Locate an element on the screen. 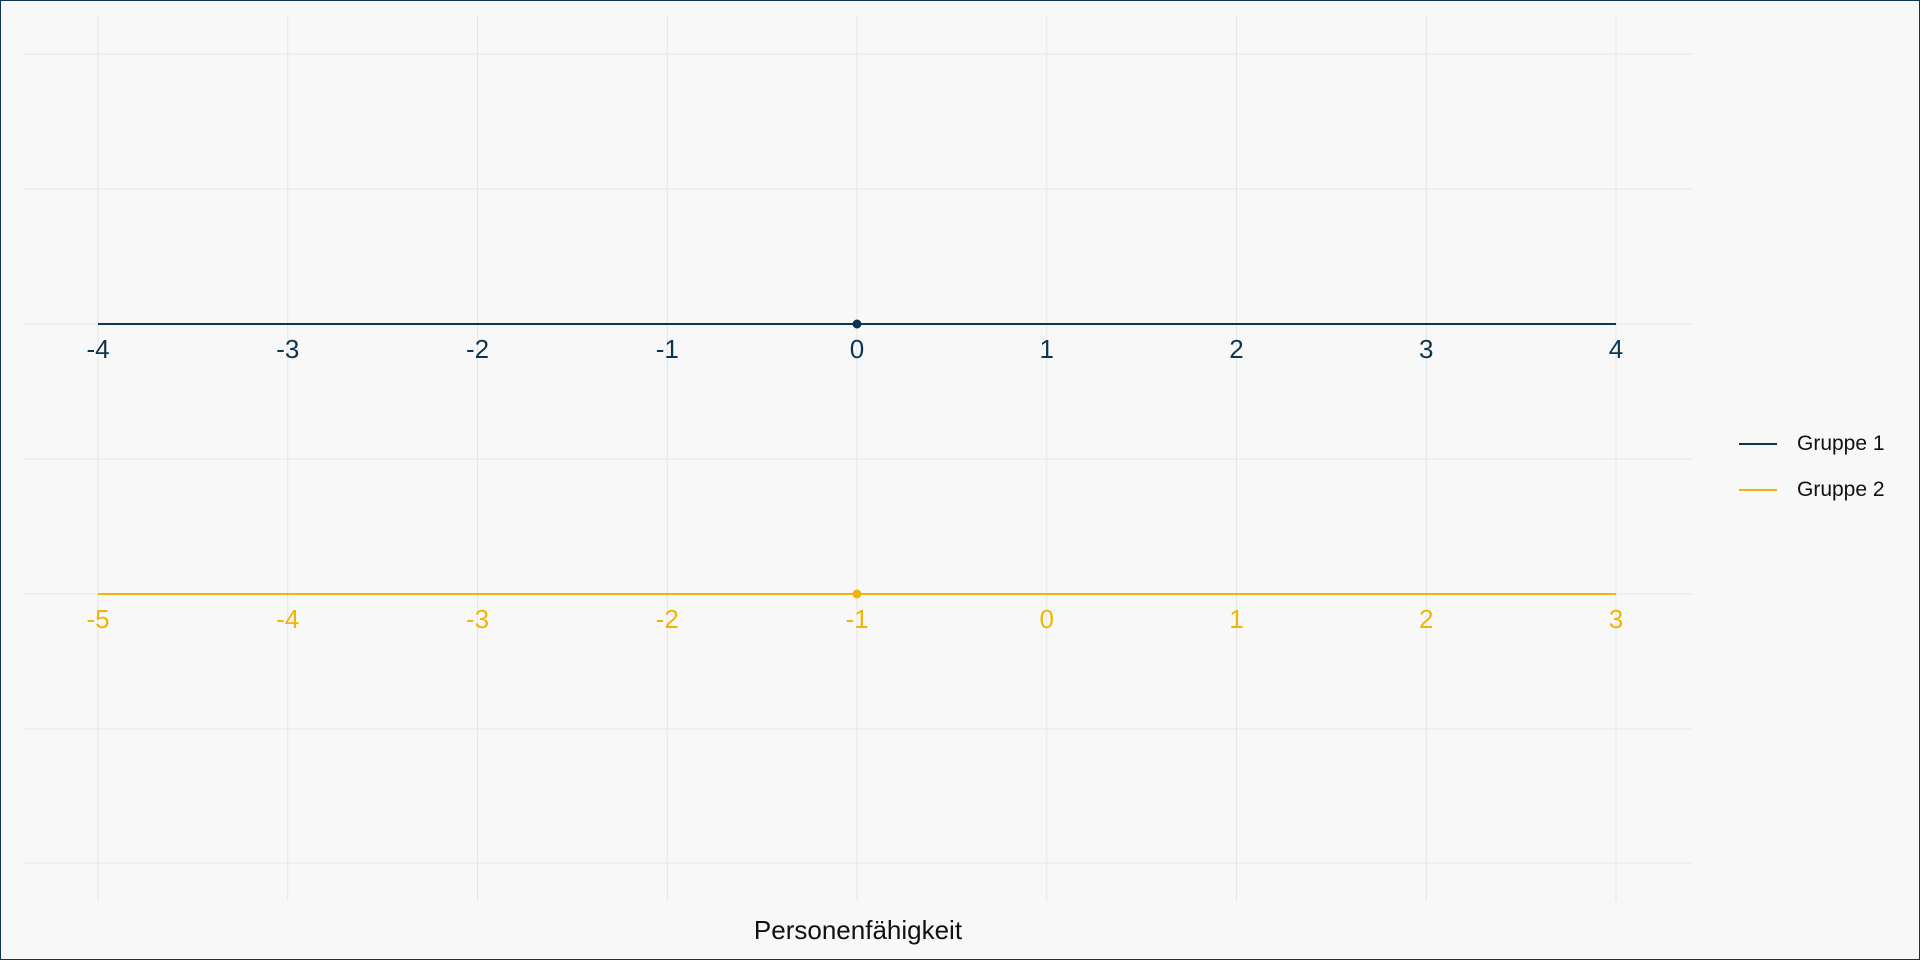  legend-label: Gruppe 1 is located at coordinates (1841, 443).